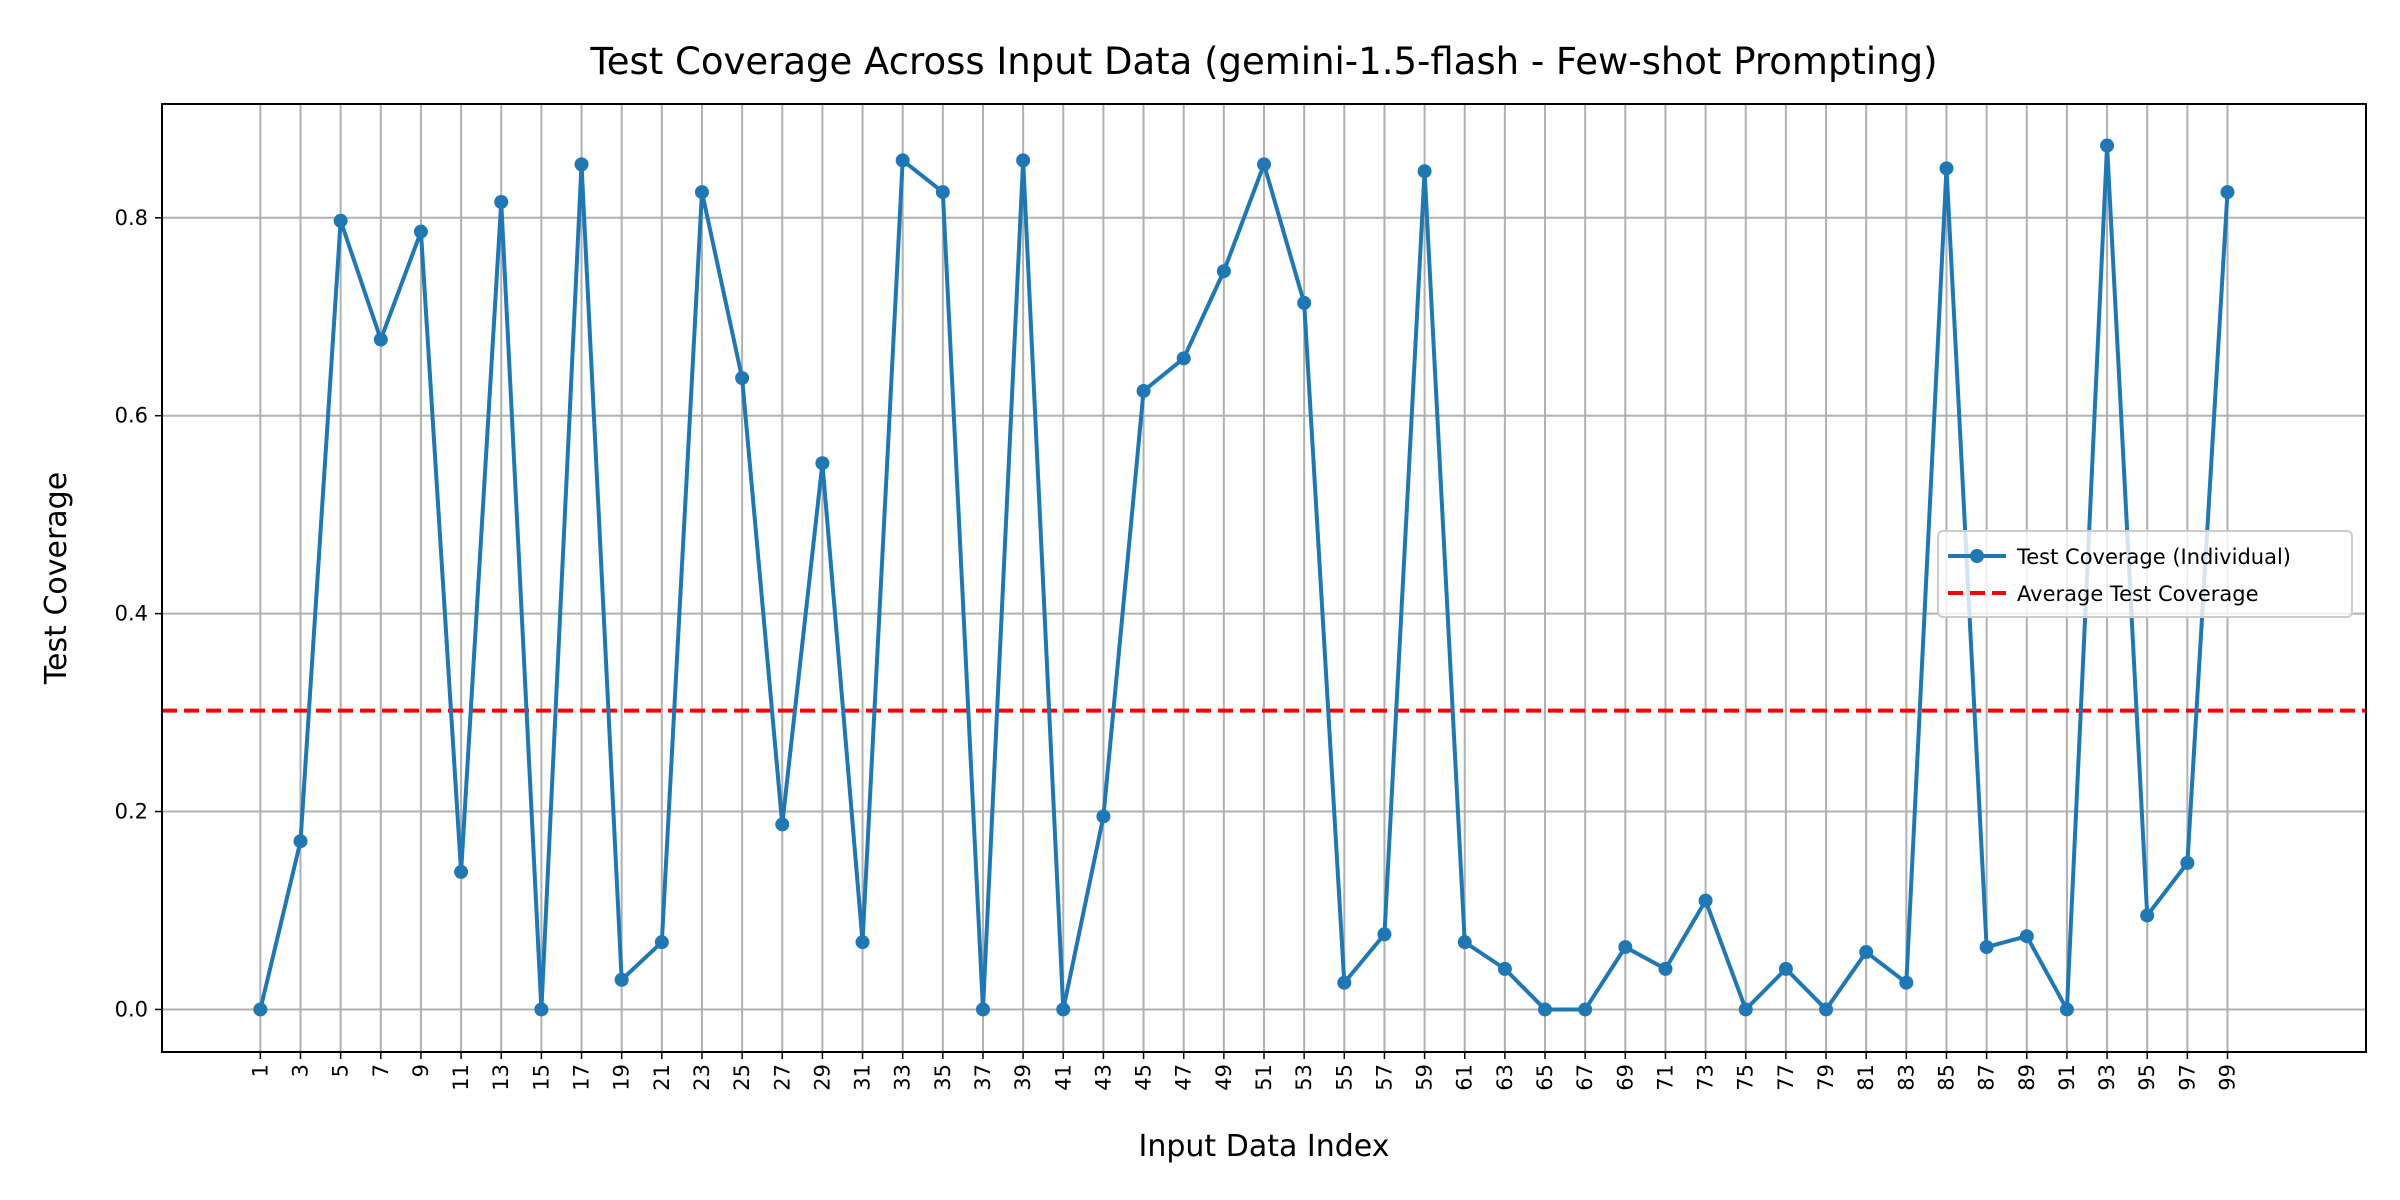 This screenshot has width=2400, height=1200. I want to click on x-tick-label: 99, so click(2227, 1077).